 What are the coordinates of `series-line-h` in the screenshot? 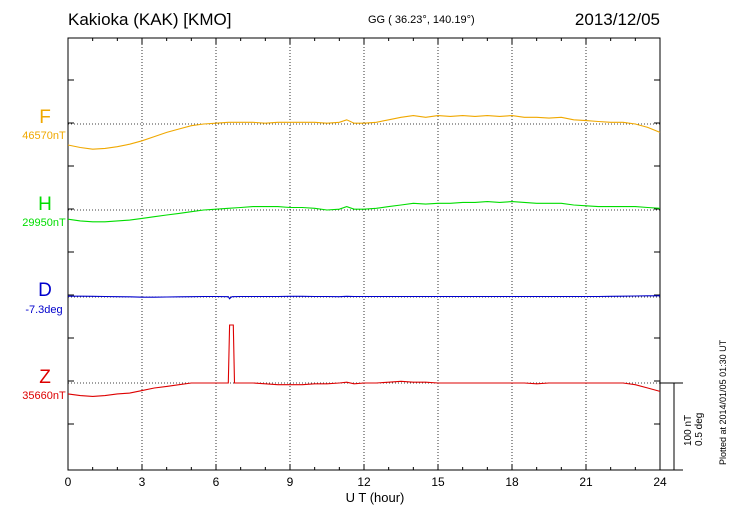 It's located at (364, 212).